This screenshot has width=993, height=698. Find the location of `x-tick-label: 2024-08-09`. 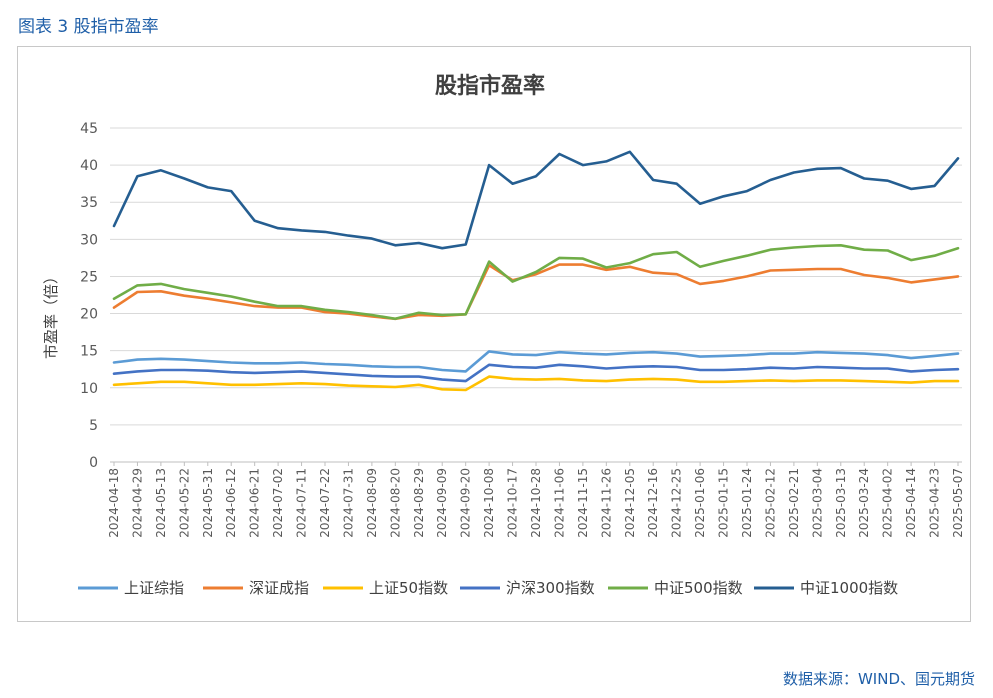

x-tick-label: 2024-08-09 is located at coordinates (372, 503).